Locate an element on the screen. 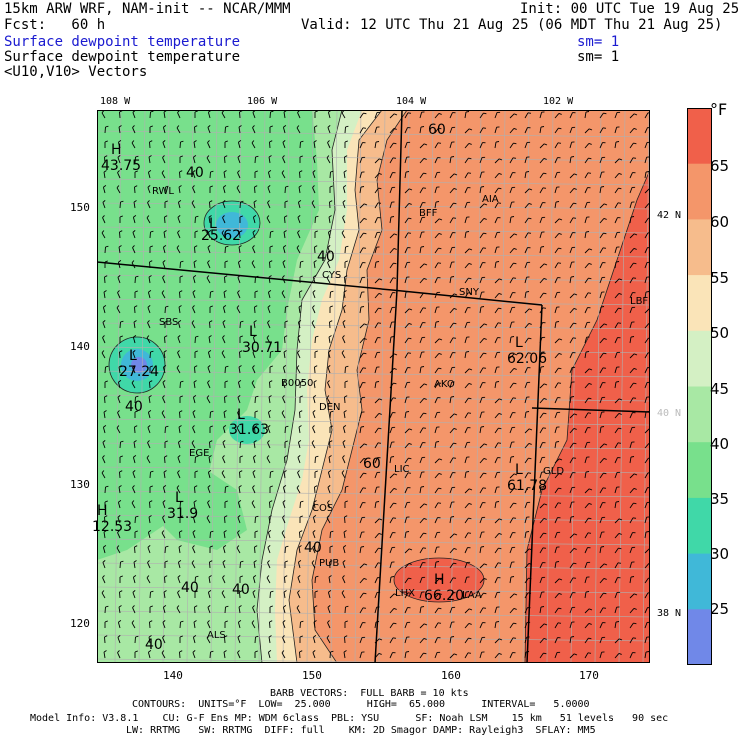 Image resolution: width=740 pixels, height=740 pixels. colorbar-label-60: 60 is located at coordinates (720, 222).